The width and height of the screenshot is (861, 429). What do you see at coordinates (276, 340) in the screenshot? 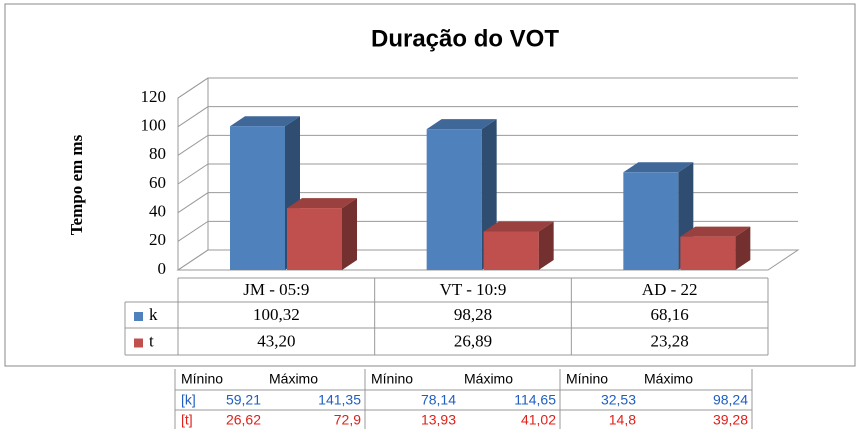
I see `data-label: 43,20` at bounding box center [276, 340].